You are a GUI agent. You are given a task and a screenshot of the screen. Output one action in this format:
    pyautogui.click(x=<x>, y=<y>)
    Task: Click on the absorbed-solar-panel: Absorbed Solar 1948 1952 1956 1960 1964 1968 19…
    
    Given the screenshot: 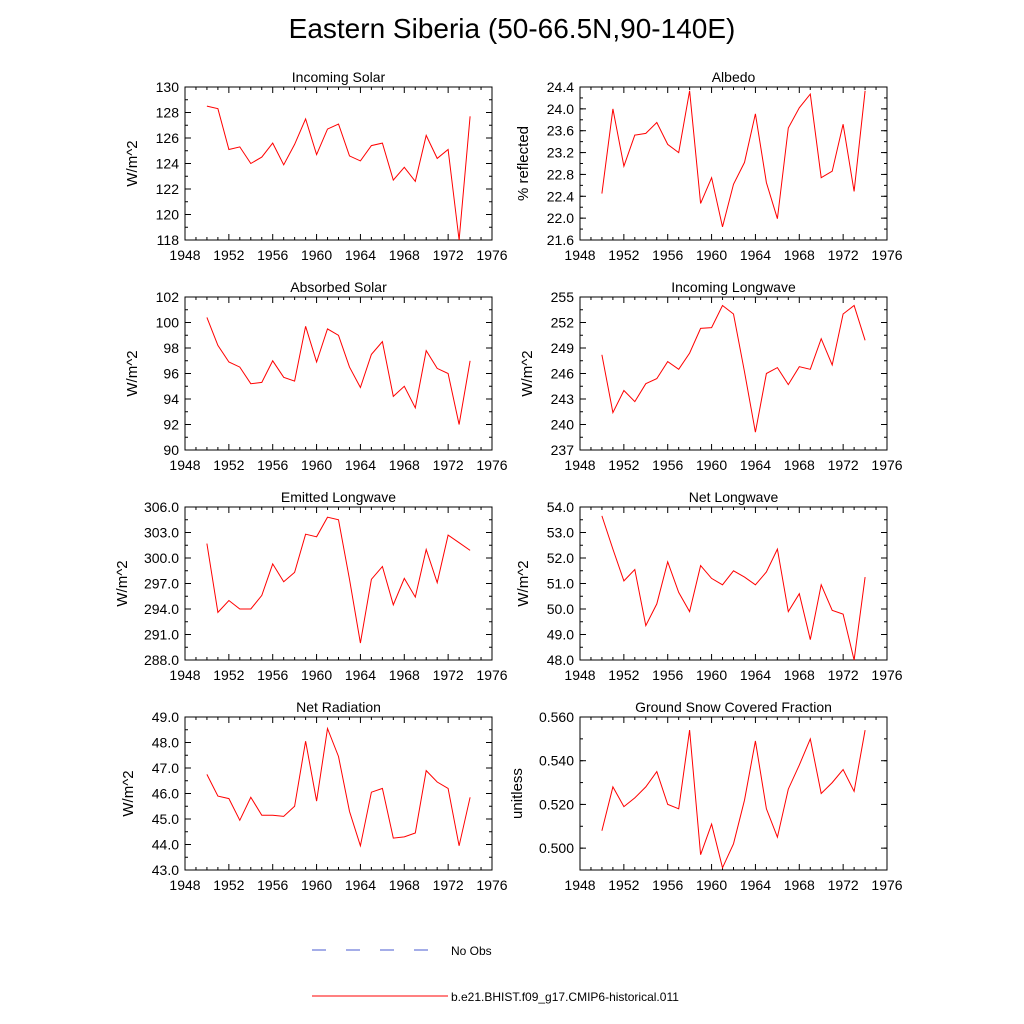 What is the action you would take?
    pyautogui.click(x=316, y=376)
    